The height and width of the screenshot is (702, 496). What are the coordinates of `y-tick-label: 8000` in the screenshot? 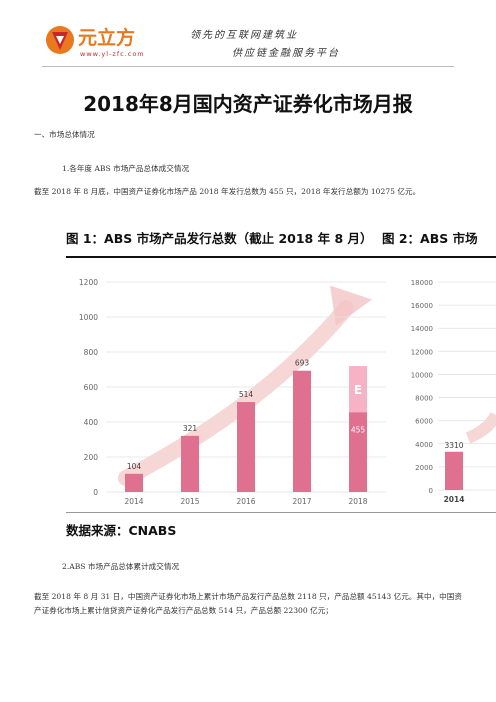 It's located at (424, 399).